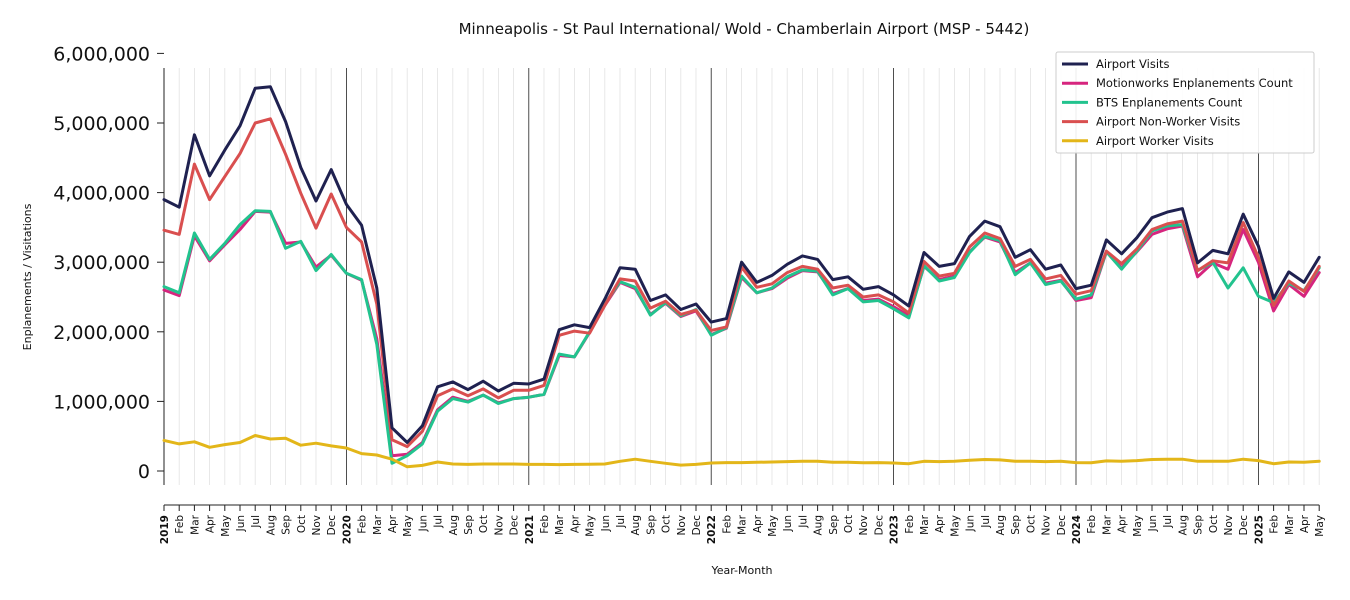 The image size is (1350, 600). I want to click on y-tick-label: 6,000,000, so click(101, 54).